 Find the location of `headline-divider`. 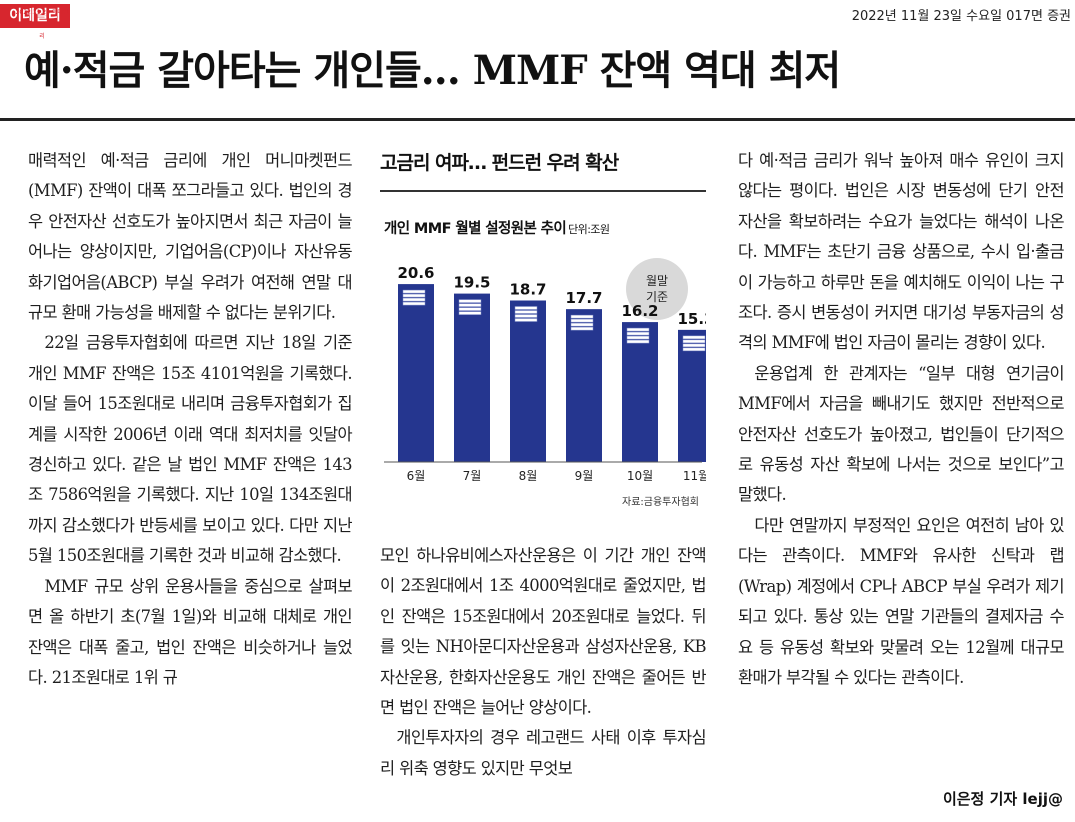

headline-divider is located at coordinates (537, 119).